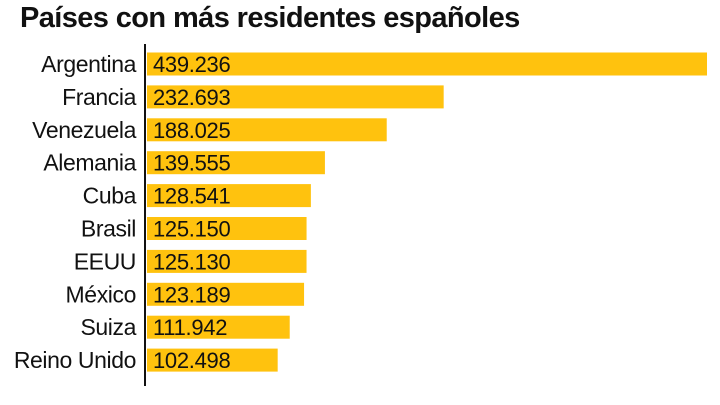 This screenshot has width=720, height=405. Describe the element at coordinates (270, 18) in the screenshot. I see `chart-title: Países con más residentes españoles` at that location.